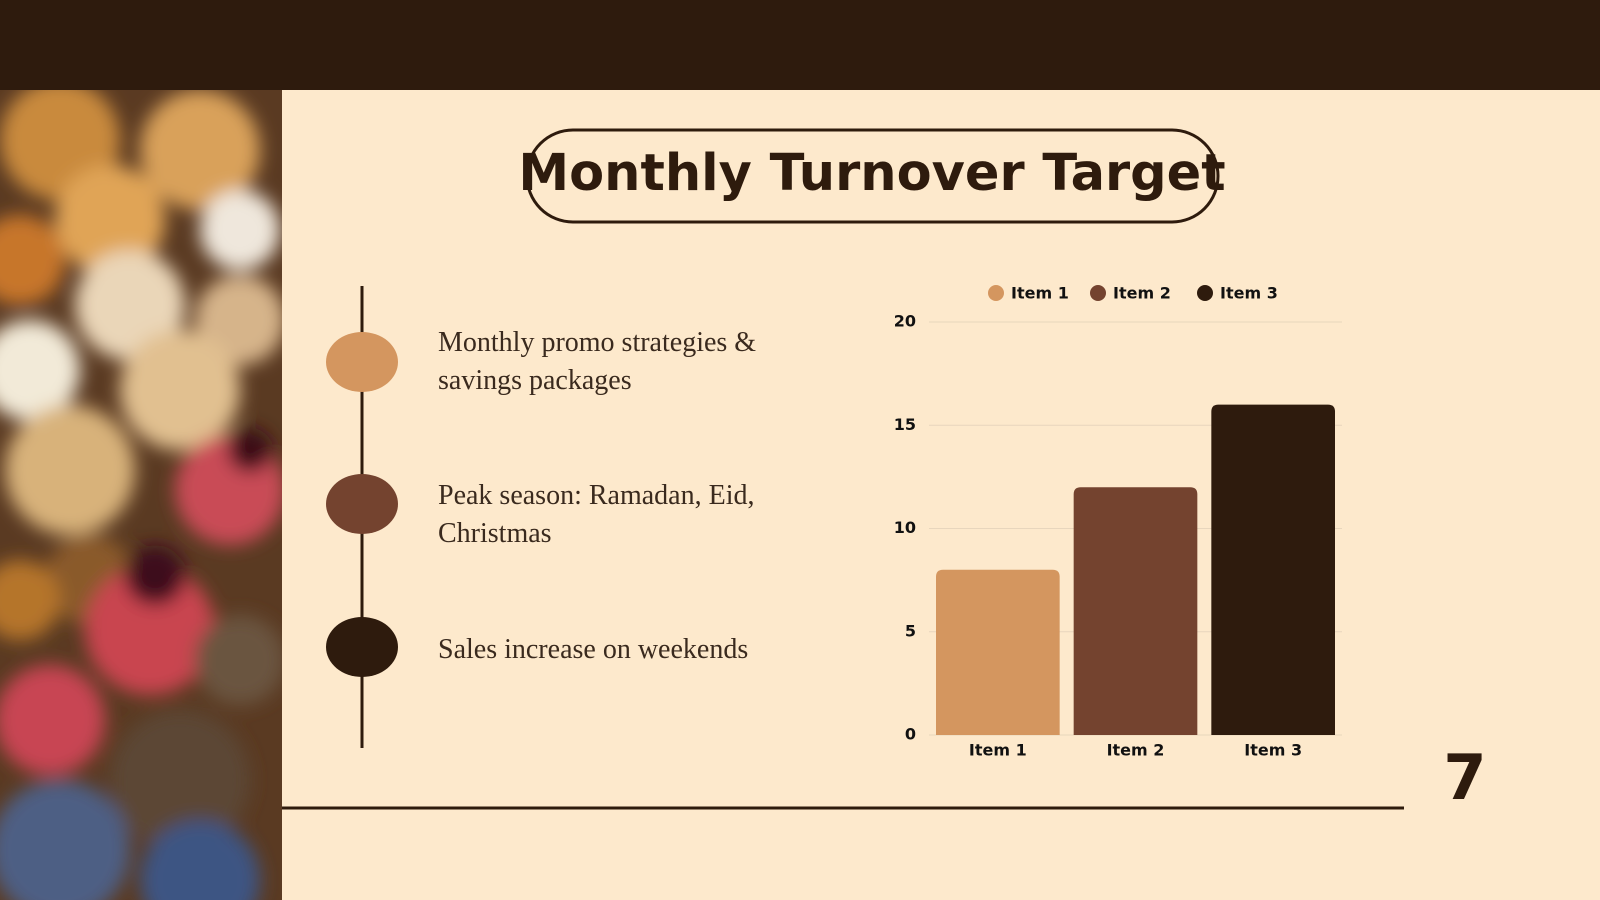 The height and width of the screenshot is (900, 1600). I want to click on bullet-text: Peak season: Ramadan, Eid, Christmas, so click(596, 514).